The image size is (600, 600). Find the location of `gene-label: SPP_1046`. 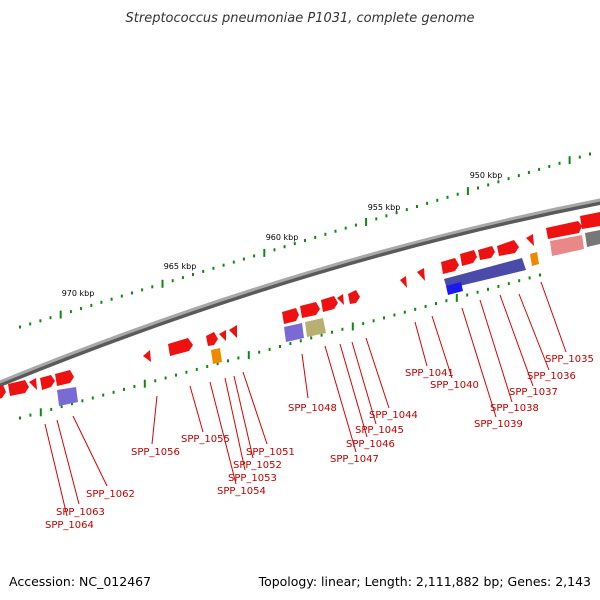

gene-label: SPP_1046 is located at coordinates (370, 444).